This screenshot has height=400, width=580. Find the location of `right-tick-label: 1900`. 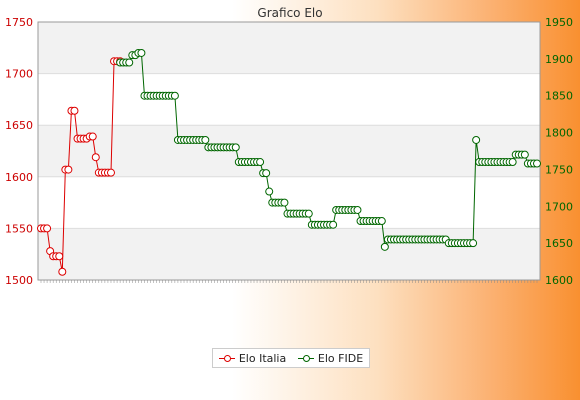

right-tick-label: 1900 is located at coordinates (559, 59).